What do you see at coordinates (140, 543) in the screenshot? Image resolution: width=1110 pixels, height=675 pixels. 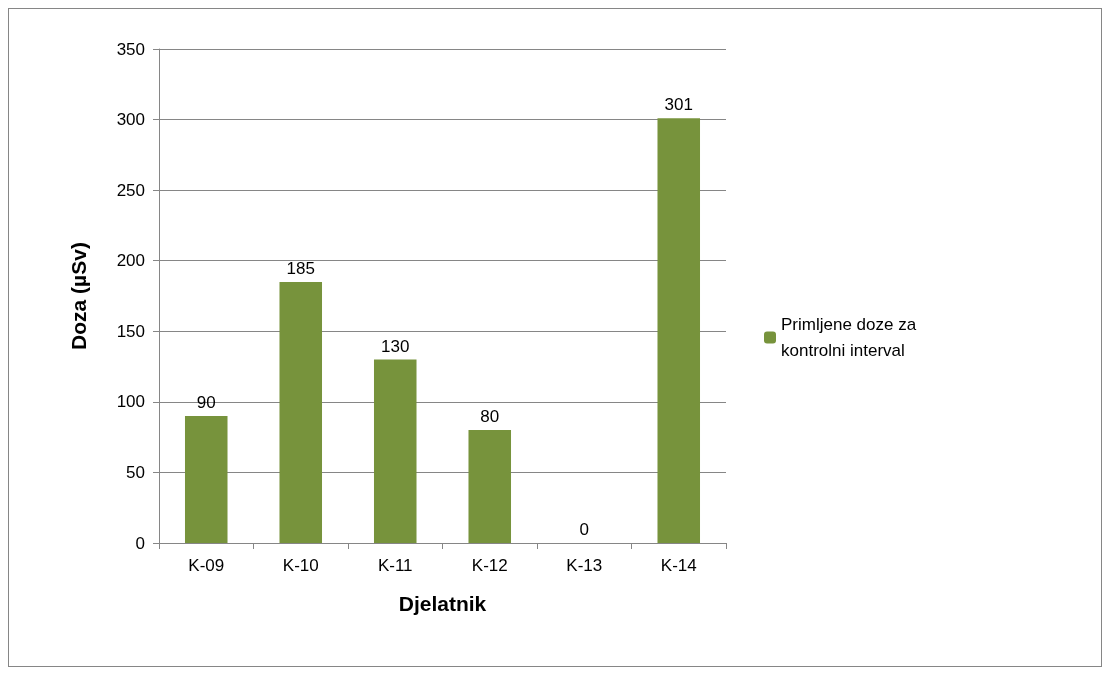 I see `y-tick-label: 0` at bounding box center [140, 543].